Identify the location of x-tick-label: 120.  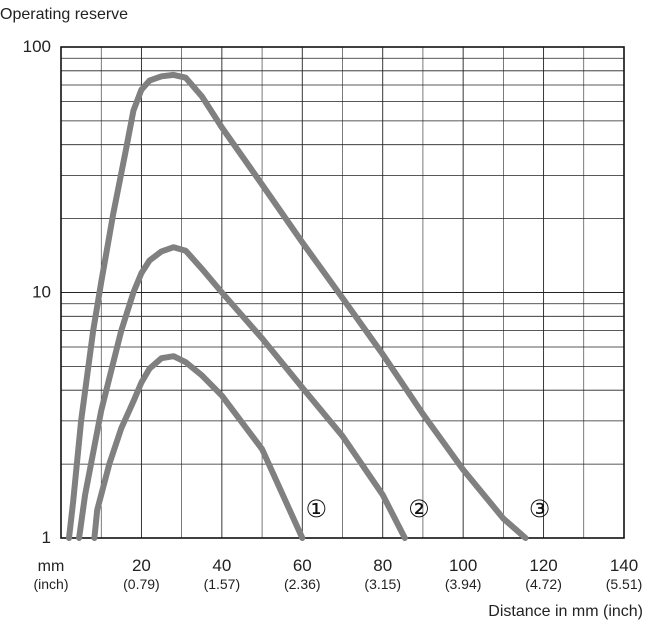
(543, 565).